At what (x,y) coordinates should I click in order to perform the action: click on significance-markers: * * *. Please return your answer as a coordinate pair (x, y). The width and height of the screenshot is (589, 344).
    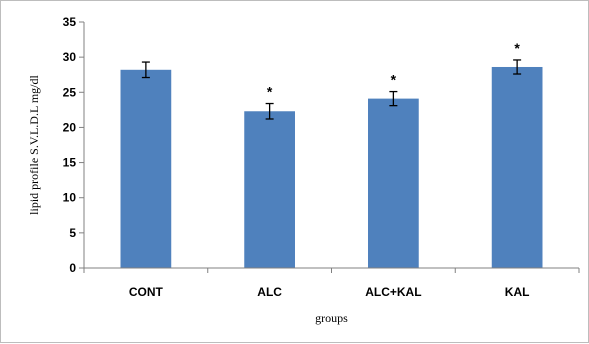
    Looking at the image, I should click on (394, 70).